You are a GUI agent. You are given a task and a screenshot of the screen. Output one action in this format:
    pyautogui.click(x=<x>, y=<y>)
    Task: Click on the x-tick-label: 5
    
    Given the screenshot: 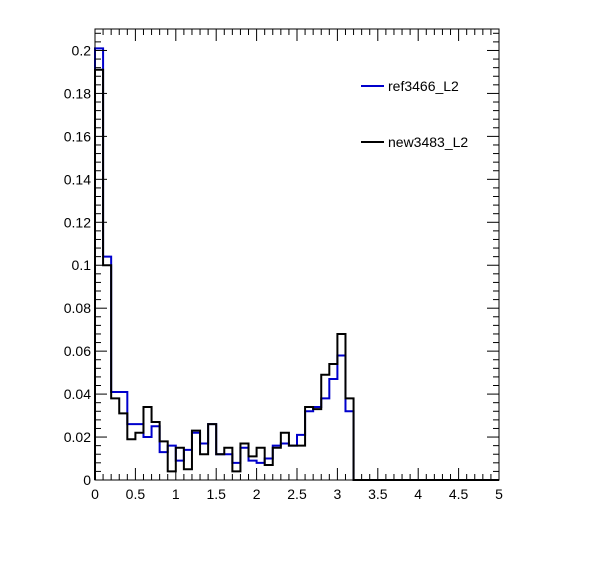 What is the action you would take?
    pyautogui.click(x=499, y=494)
    